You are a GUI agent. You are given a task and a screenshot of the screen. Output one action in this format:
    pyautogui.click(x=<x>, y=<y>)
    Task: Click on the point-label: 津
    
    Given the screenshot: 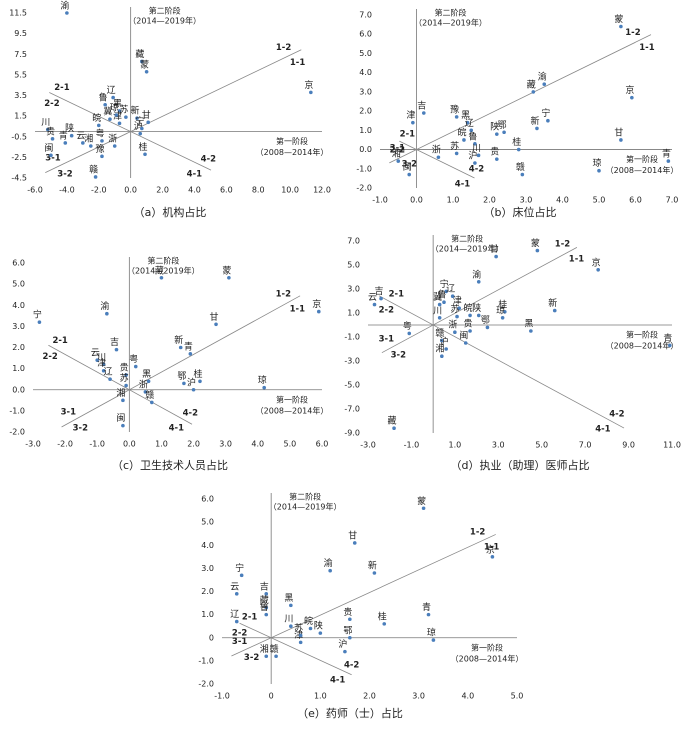 What is the action you would take?
    pyautogui.click(x=298, y=635)
    